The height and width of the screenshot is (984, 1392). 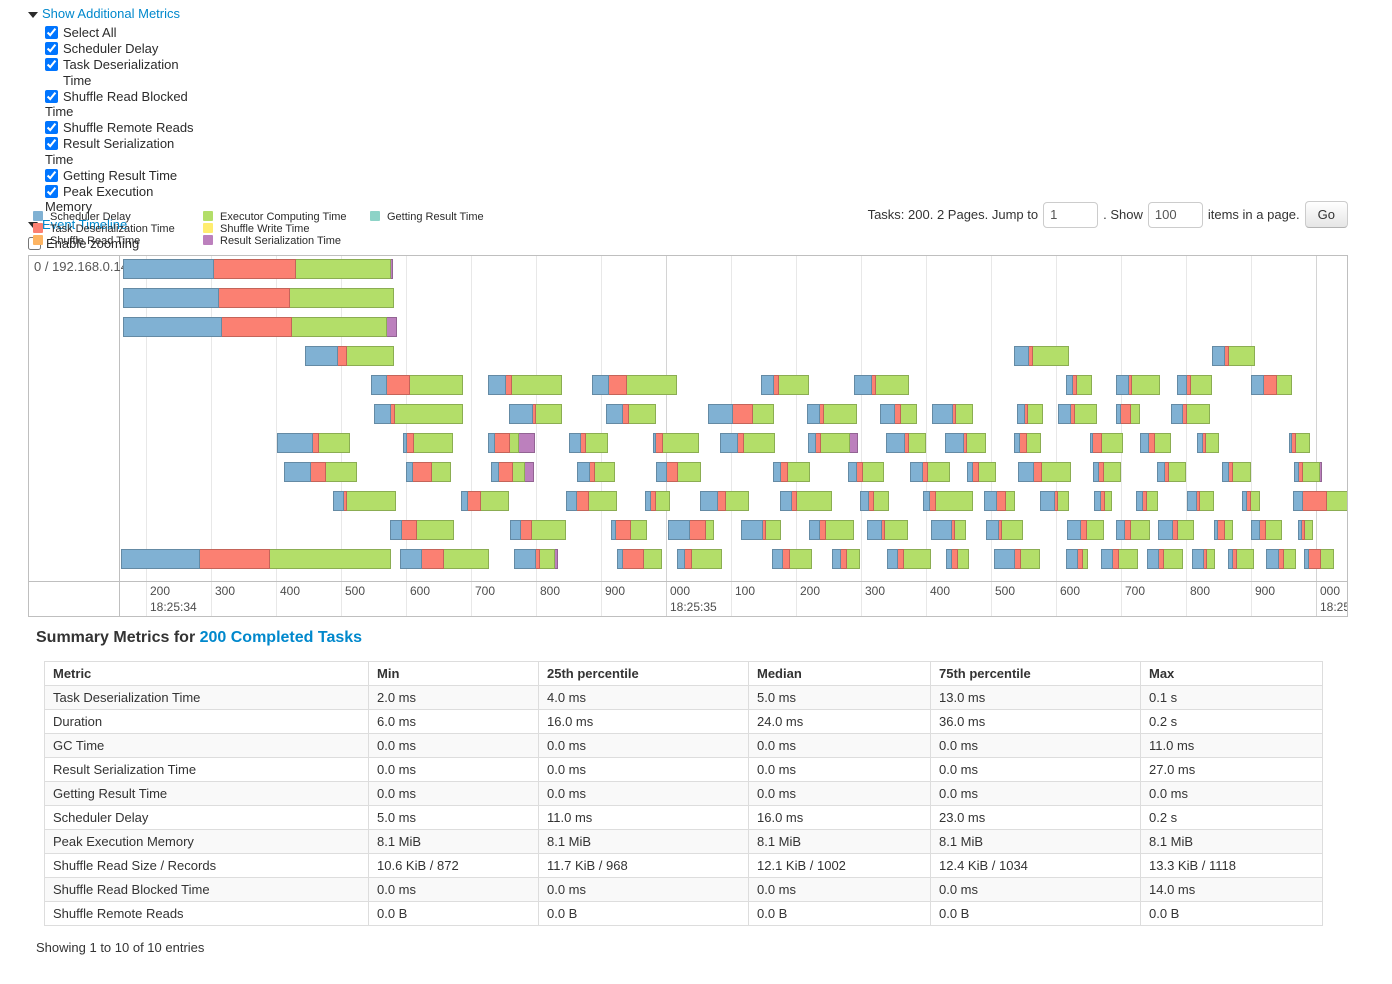 I want to click on jump-to-page-input, so click(x=1071, y=214).